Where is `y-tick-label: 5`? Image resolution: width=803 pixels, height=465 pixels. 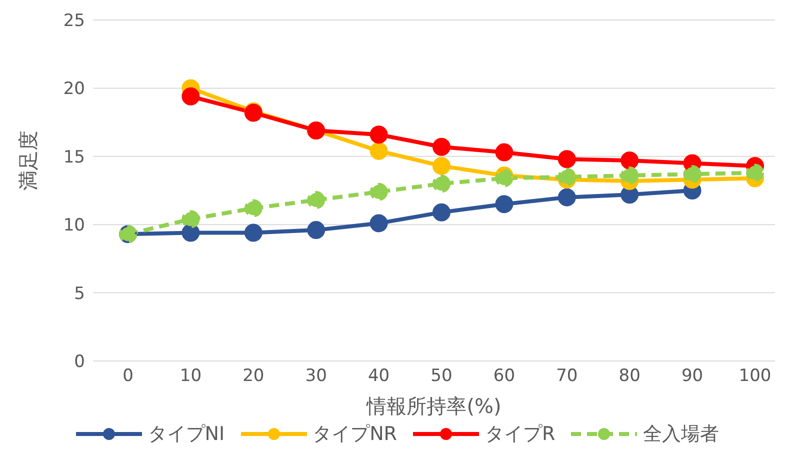
y-tick-label: 5 is located at coordinates (79, 294).